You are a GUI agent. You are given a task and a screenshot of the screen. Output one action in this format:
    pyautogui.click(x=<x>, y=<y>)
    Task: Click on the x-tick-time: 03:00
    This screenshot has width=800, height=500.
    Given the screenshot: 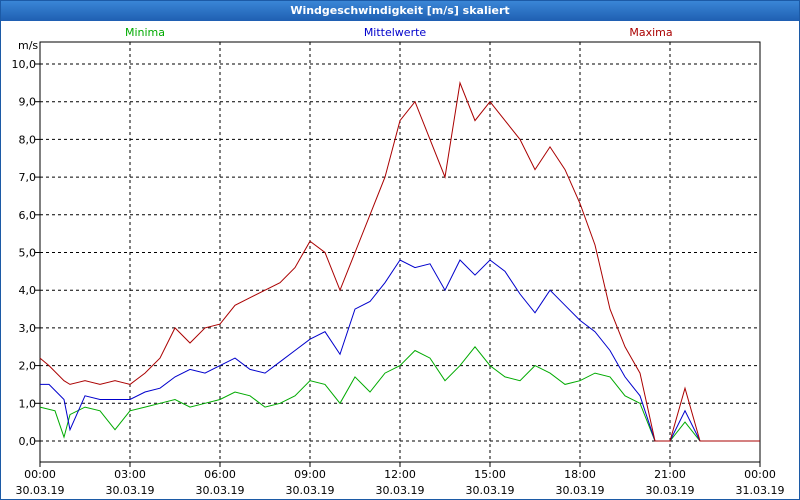 What is the action you would take?
    pyautogui.click(x=130, y=474)
    